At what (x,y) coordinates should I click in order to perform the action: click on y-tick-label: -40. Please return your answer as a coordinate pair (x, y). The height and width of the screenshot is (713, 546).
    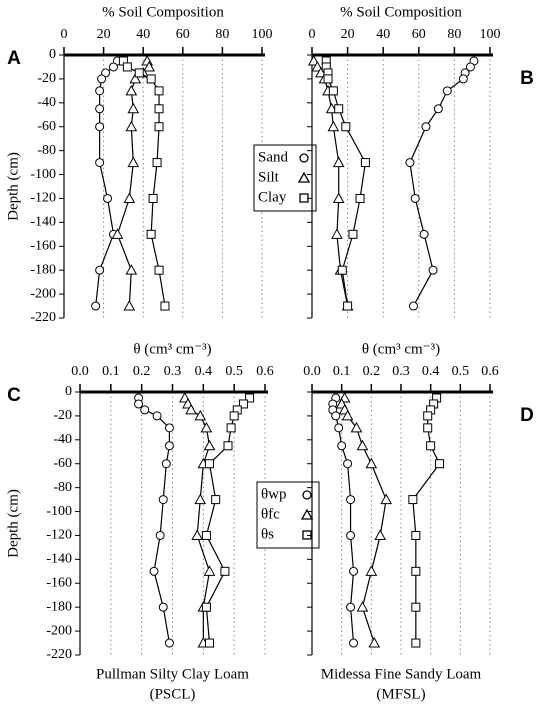
    Looking at the image, I should click on (46, 102).